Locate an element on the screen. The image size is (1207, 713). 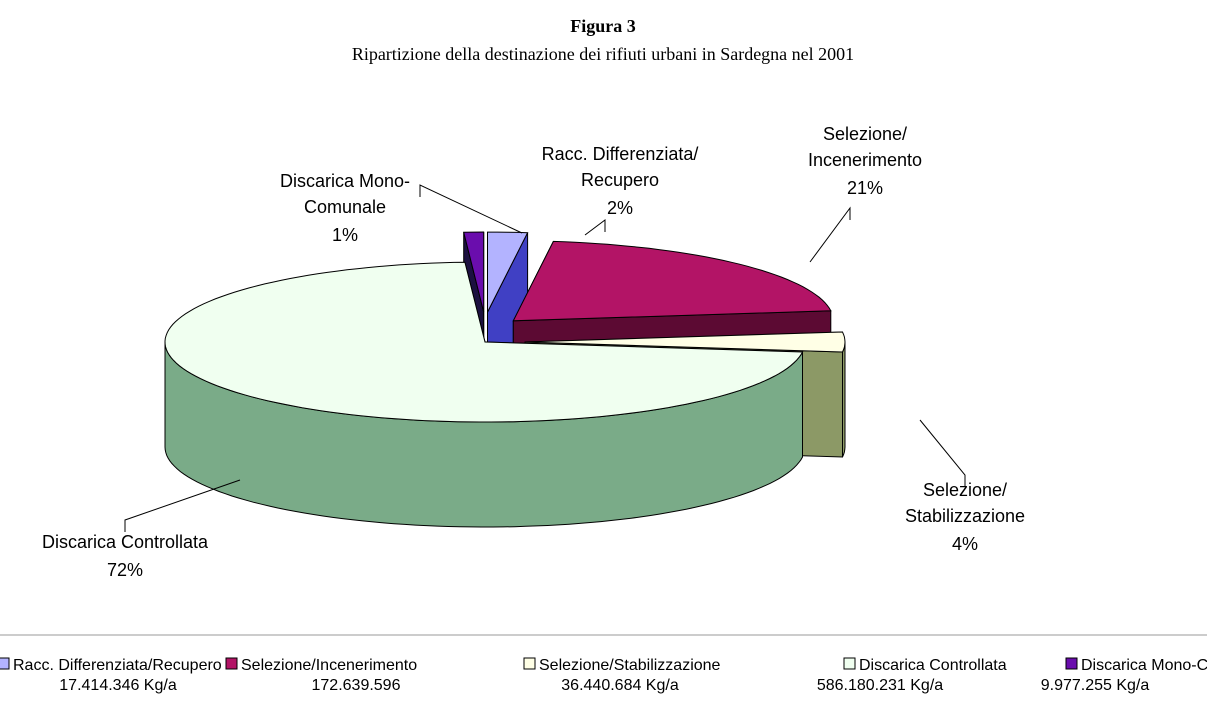
legend-label: Discarica Mono-Comunale is located at coordinates (1144, 665).